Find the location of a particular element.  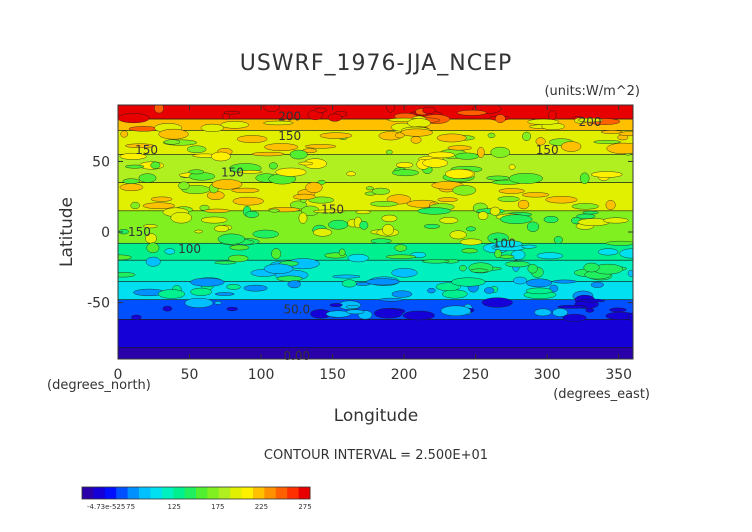

colorbar-tick-label: 225 is located at coordinates (261, 507).